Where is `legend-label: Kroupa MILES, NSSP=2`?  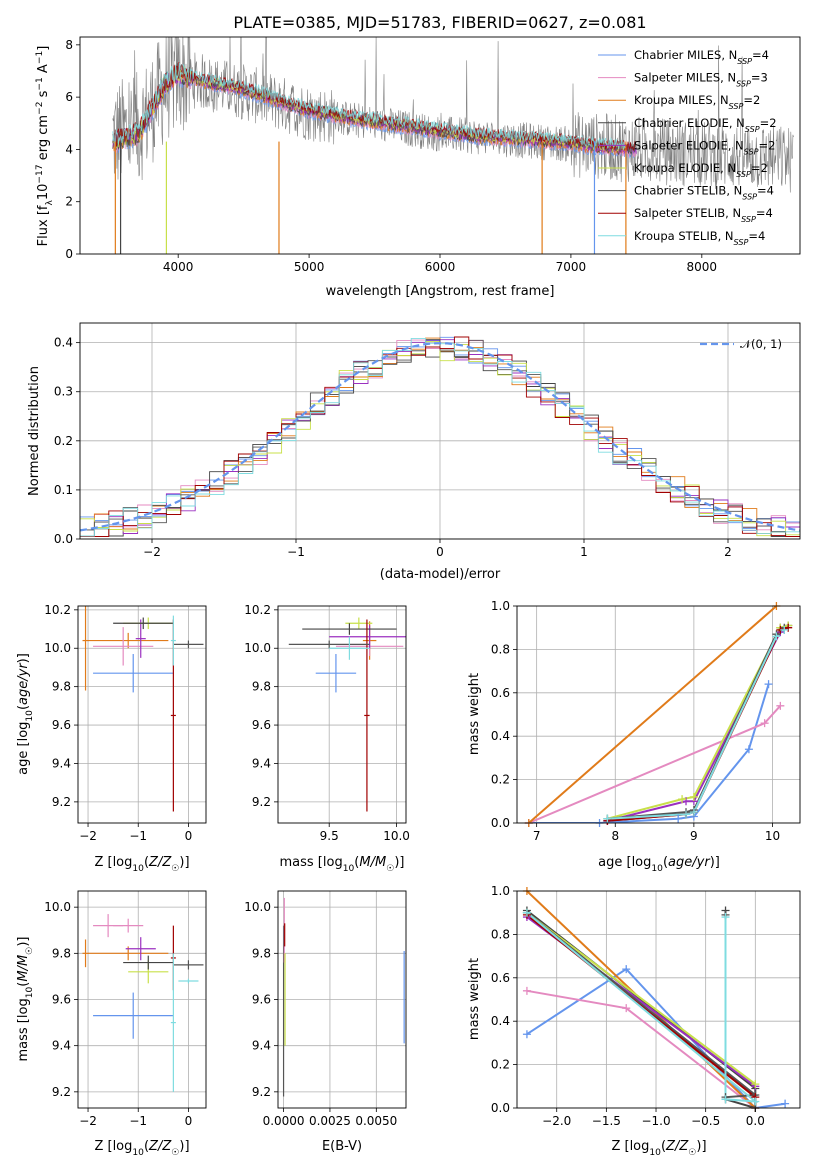
legend-label: Kroupa MILES, NSSP=2 is located at coordinates (697, 102).